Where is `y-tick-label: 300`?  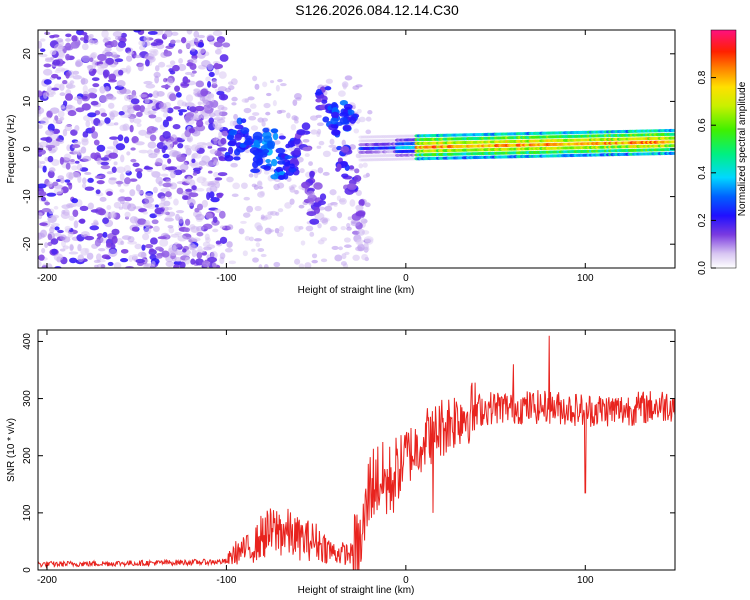 y-tick-label: 300 is located at coordinates (27, 398).